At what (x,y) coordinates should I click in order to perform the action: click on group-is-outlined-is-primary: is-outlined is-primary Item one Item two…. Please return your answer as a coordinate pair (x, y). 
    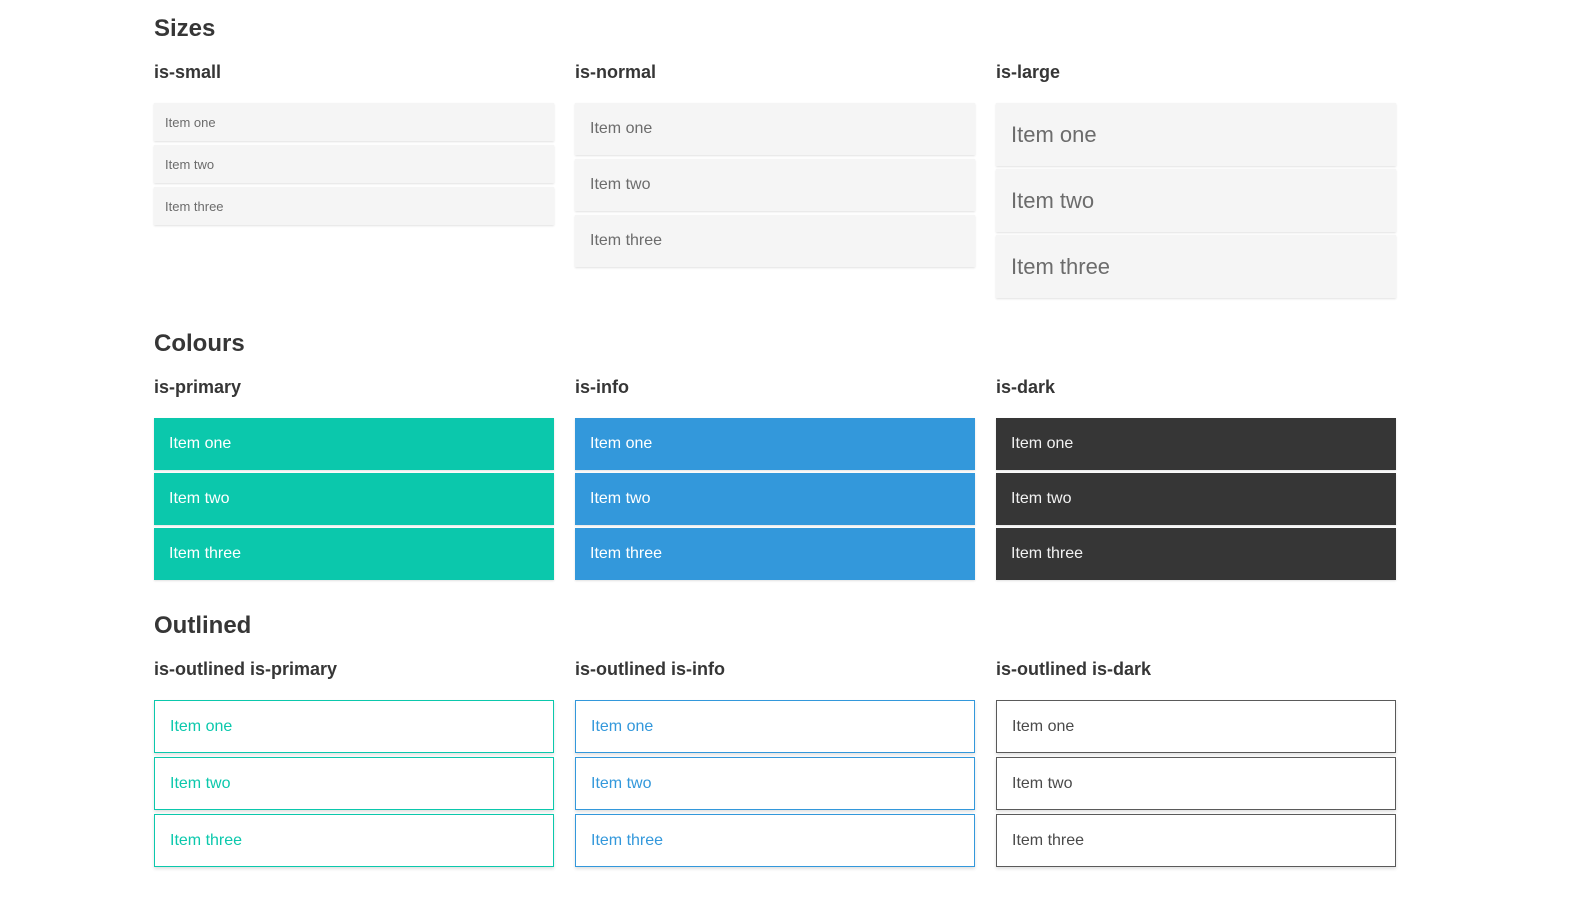
    Looking at the image, I should click on (354, 764).